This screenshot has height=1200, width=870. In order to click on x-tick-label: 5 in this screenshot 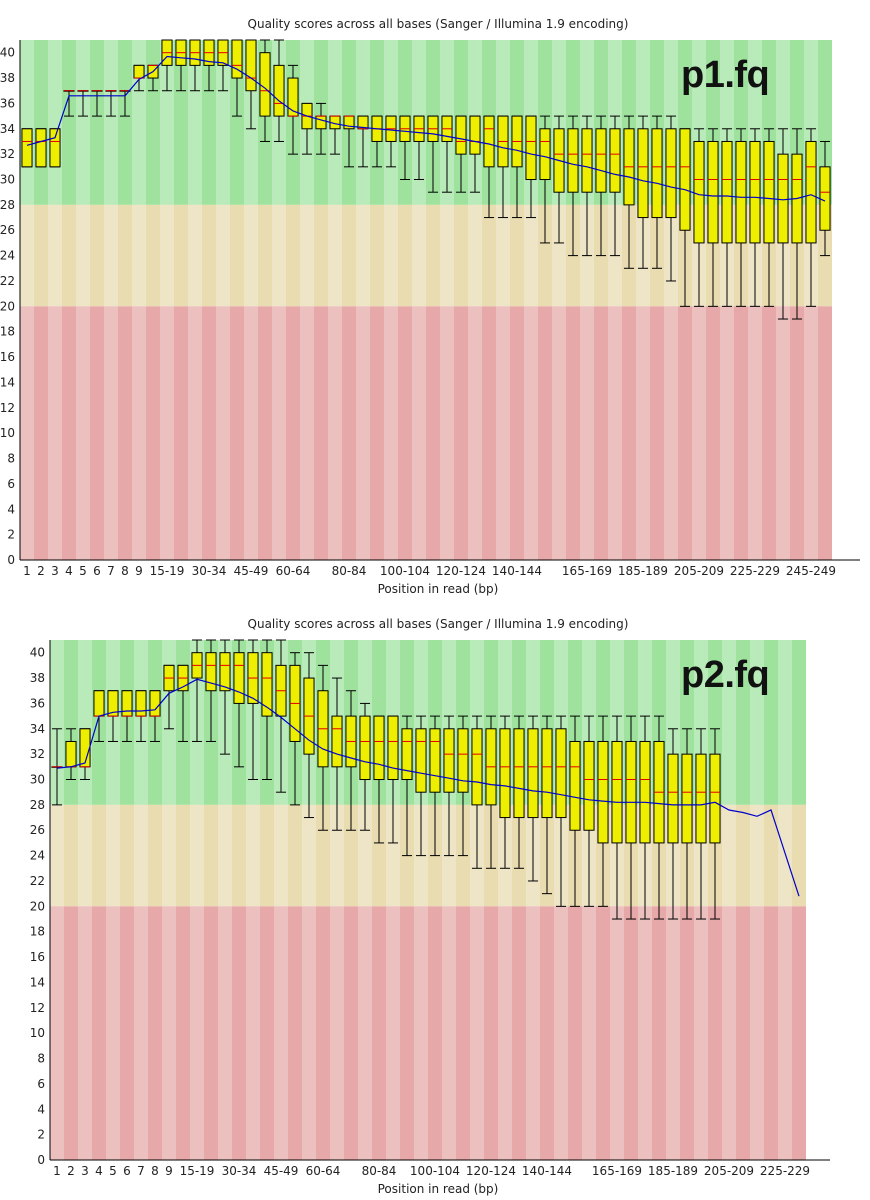, I will do `click(83, 571)`.